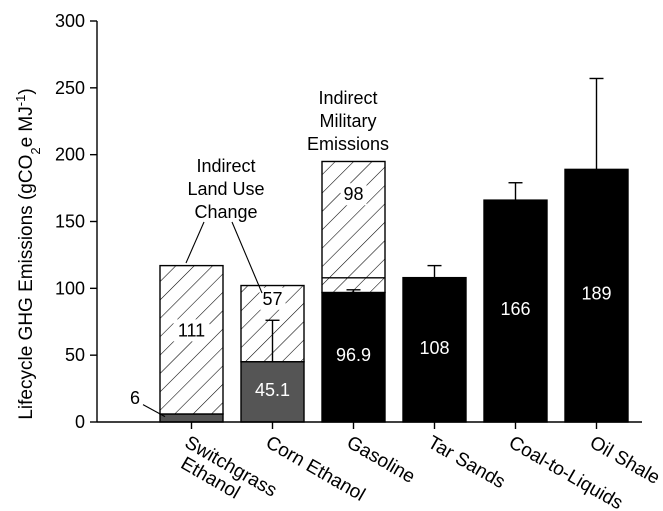 This screenshot has width=663, height=511. I want to click on y-axis-label: Lifecycle GHG Emissions (gCO2e MJ-1), so click(28, 253).